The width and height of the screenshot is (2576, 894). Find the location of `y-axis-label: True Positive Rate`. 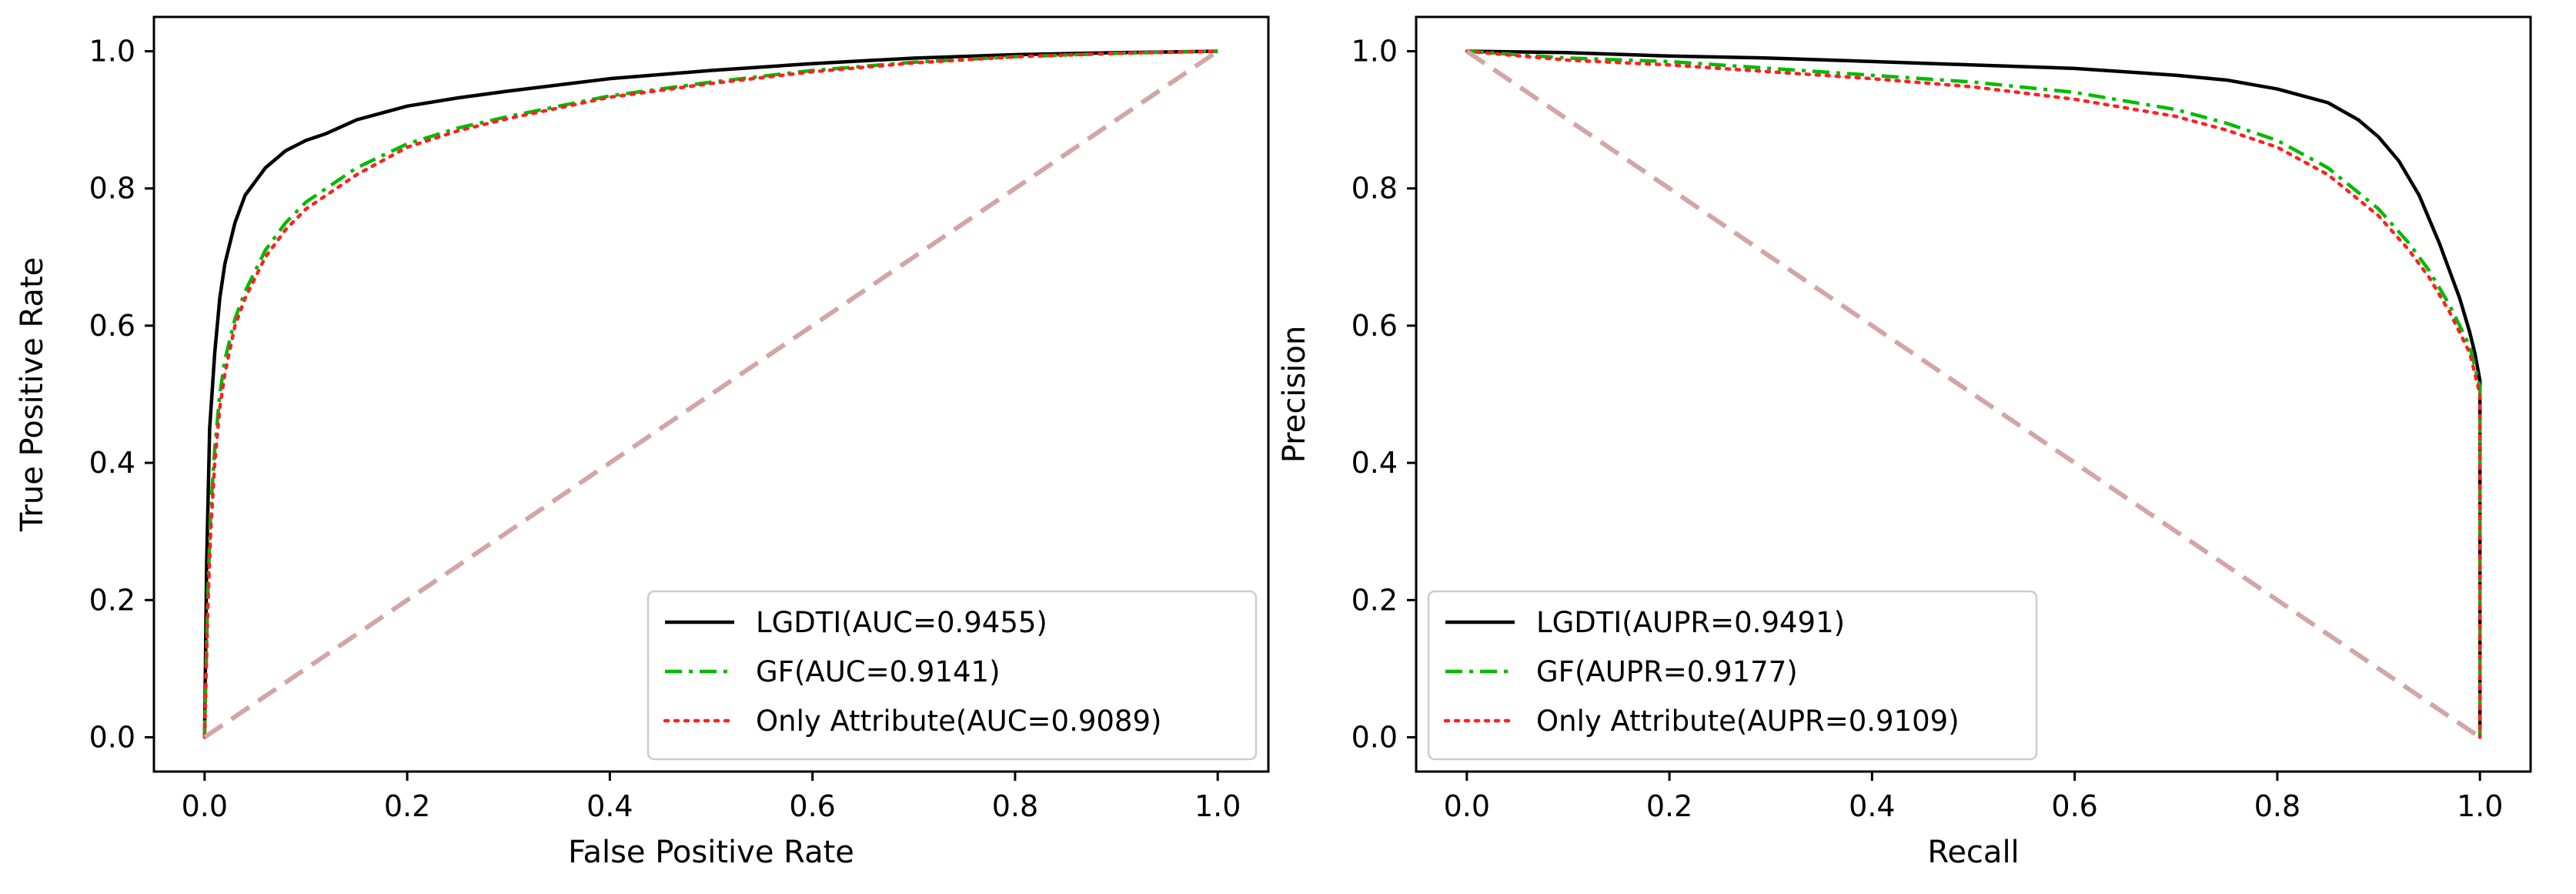

y-axis-label: True Positive Rate is located at coordinates (32, 395).